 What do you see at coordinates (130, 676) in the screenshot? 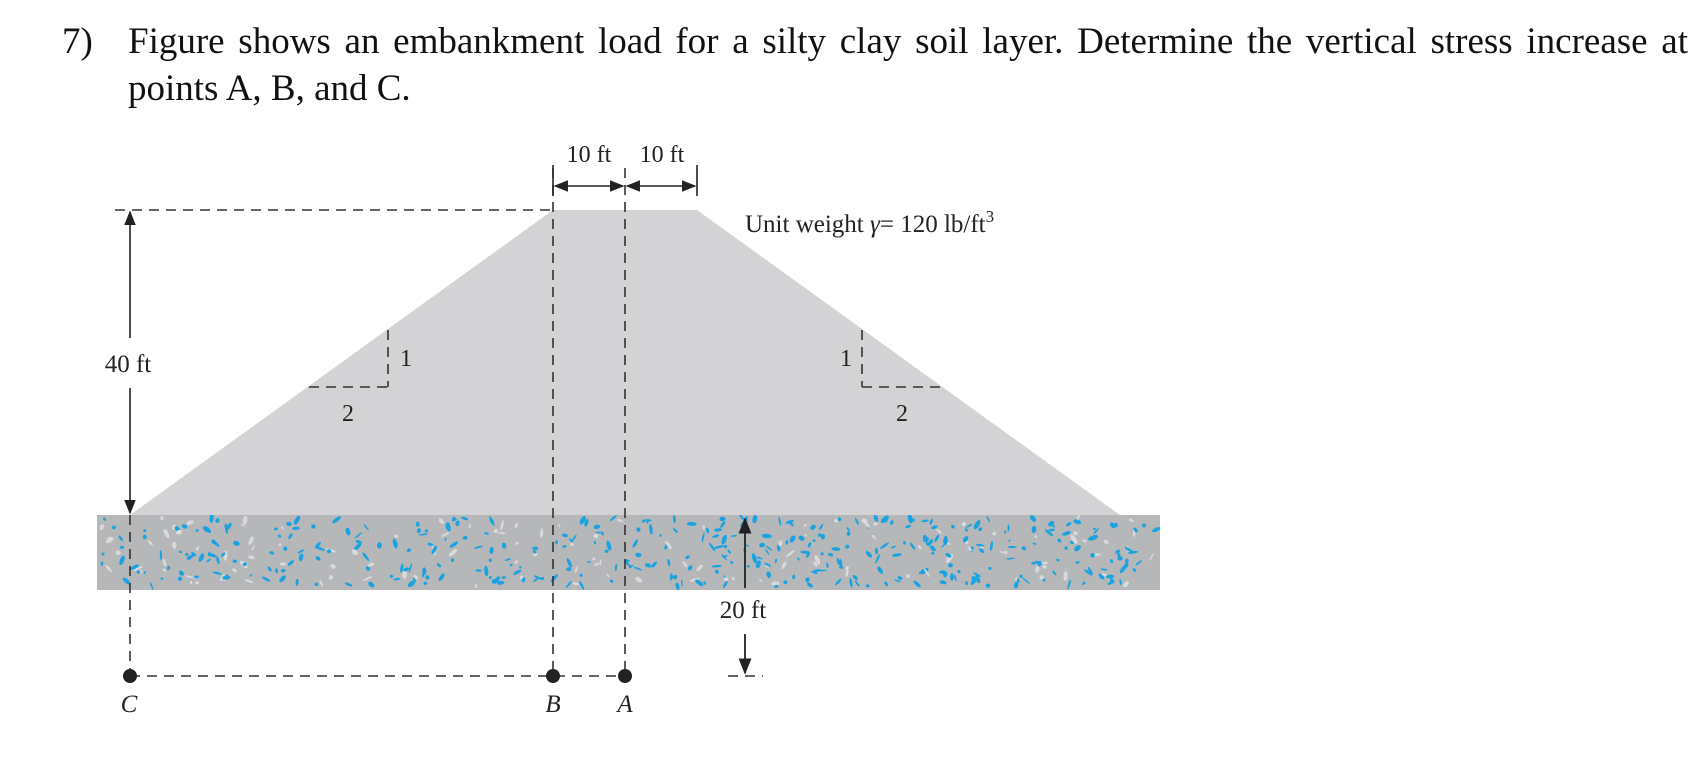
I see `point-c-dot` at bounding box center [130, 676].